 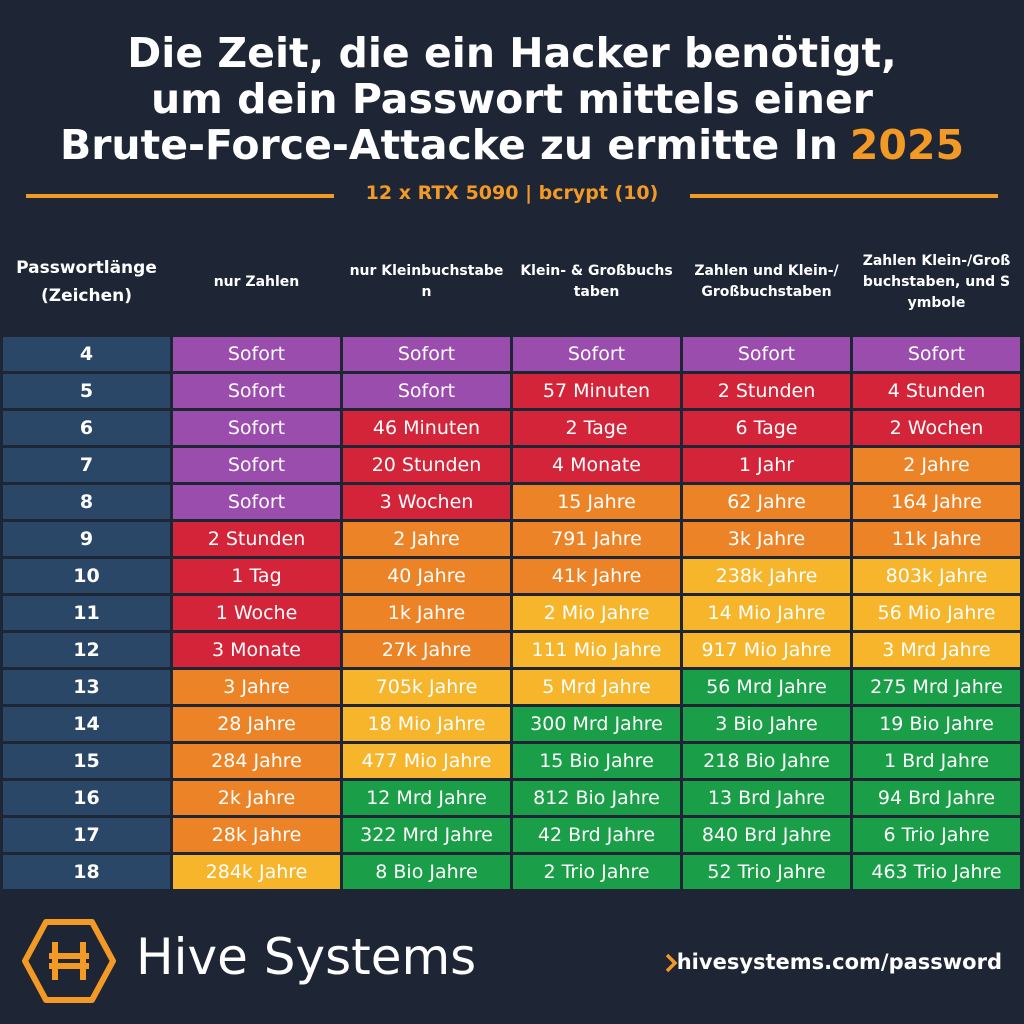 I want to click on time-cell: 164 Jahre, so click(x=936, y=502).